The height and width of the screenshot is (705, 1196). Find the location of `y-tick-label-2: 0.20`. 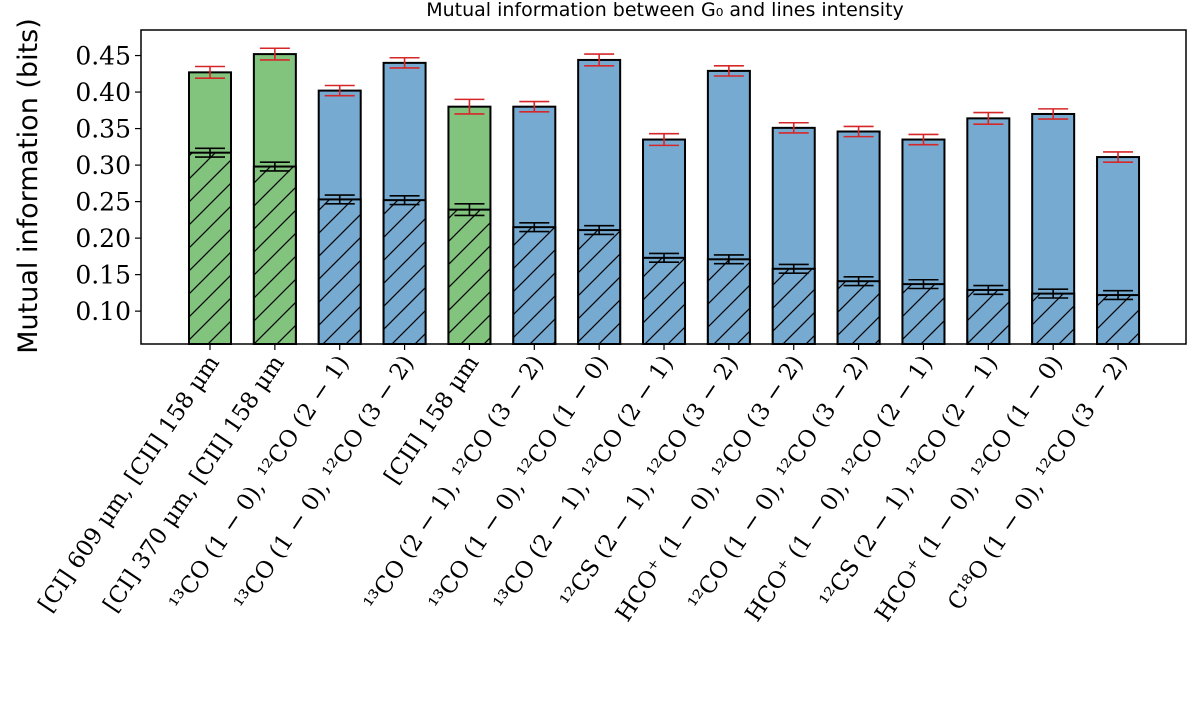

y-tick-label-2: 0.20 is located at coordinates (103, 238).